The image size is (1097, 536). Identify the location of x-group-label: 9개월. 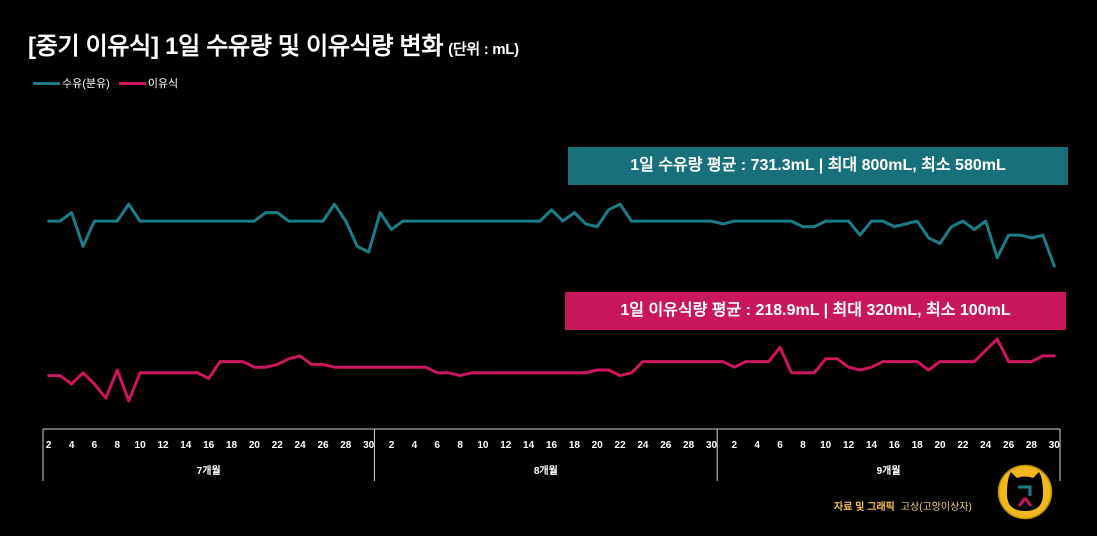
(889, 470).